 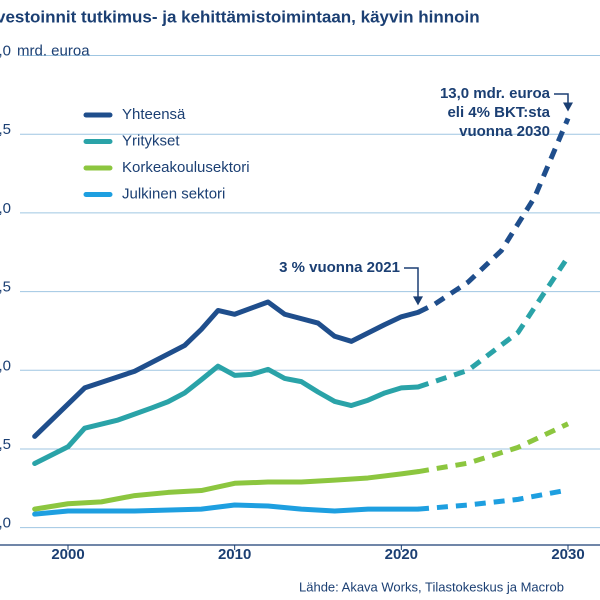 What do you see at coordinates (5, 287) in the screenshot?
I see `y-tick-label: 7,5` at bounding box center [5, 287].